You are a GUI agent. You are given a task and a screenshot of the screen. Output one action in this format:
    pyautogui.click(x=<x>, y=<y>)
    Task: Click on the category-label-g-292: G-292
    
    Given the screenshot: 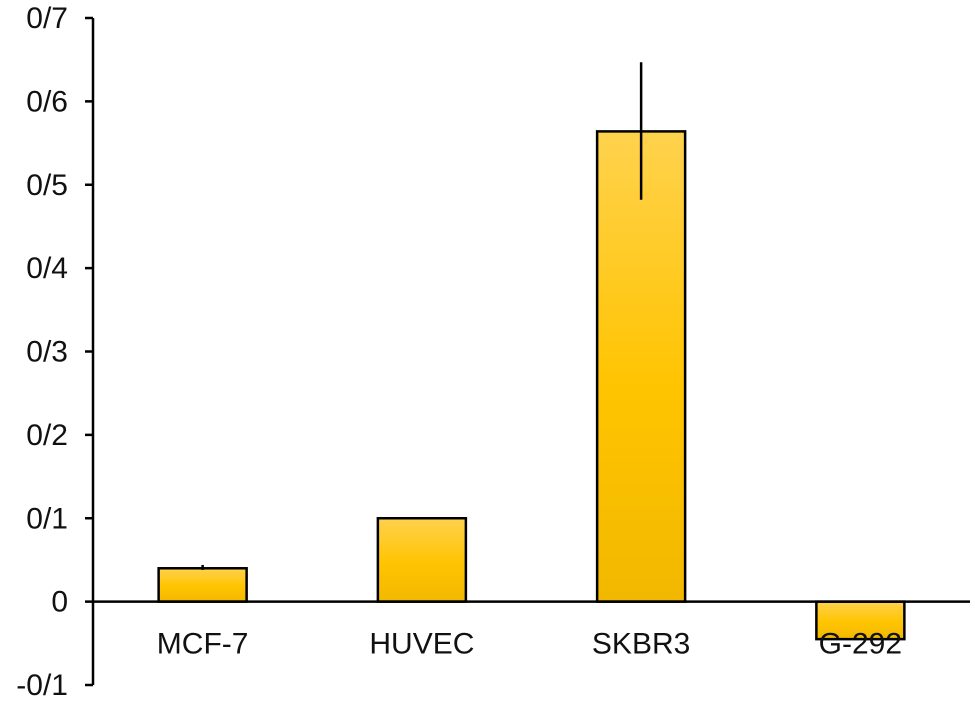 What is the action you would take?
    pyautogui.click(x=860, y=644)
    